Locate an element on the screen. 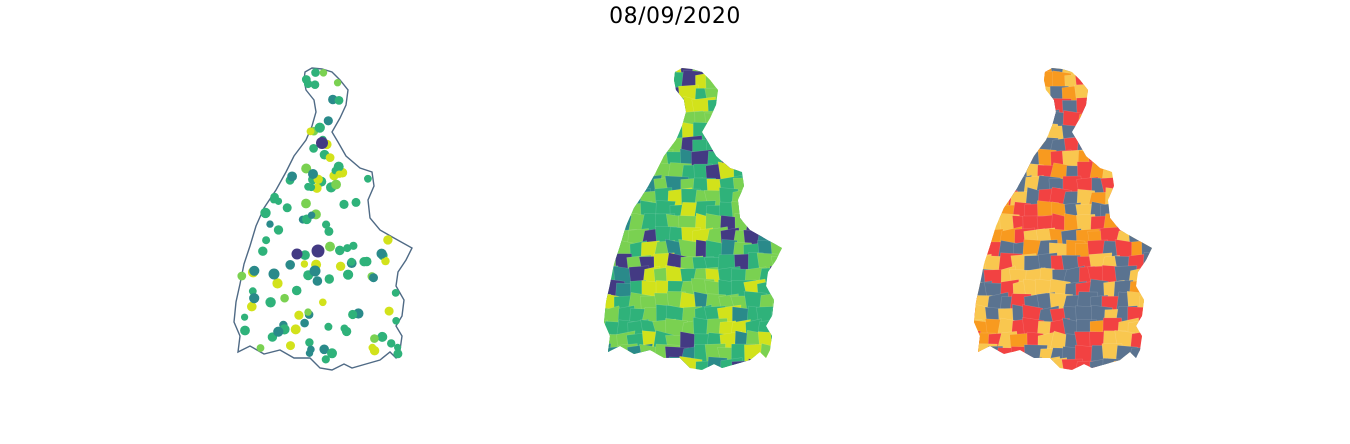  municipality-bubble-large is located at coordinates (297, 254).